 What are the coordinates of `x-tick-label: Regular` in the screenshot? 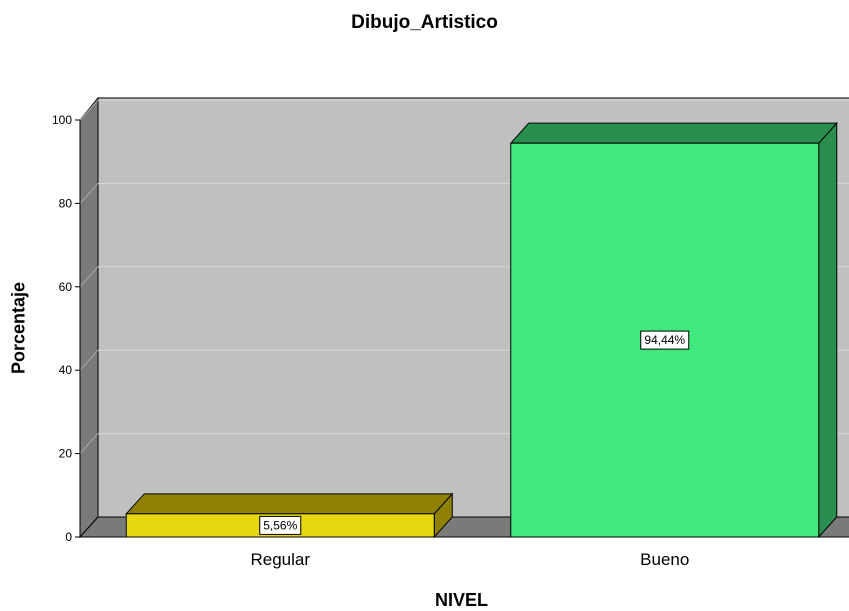 It's located at (280, 559).